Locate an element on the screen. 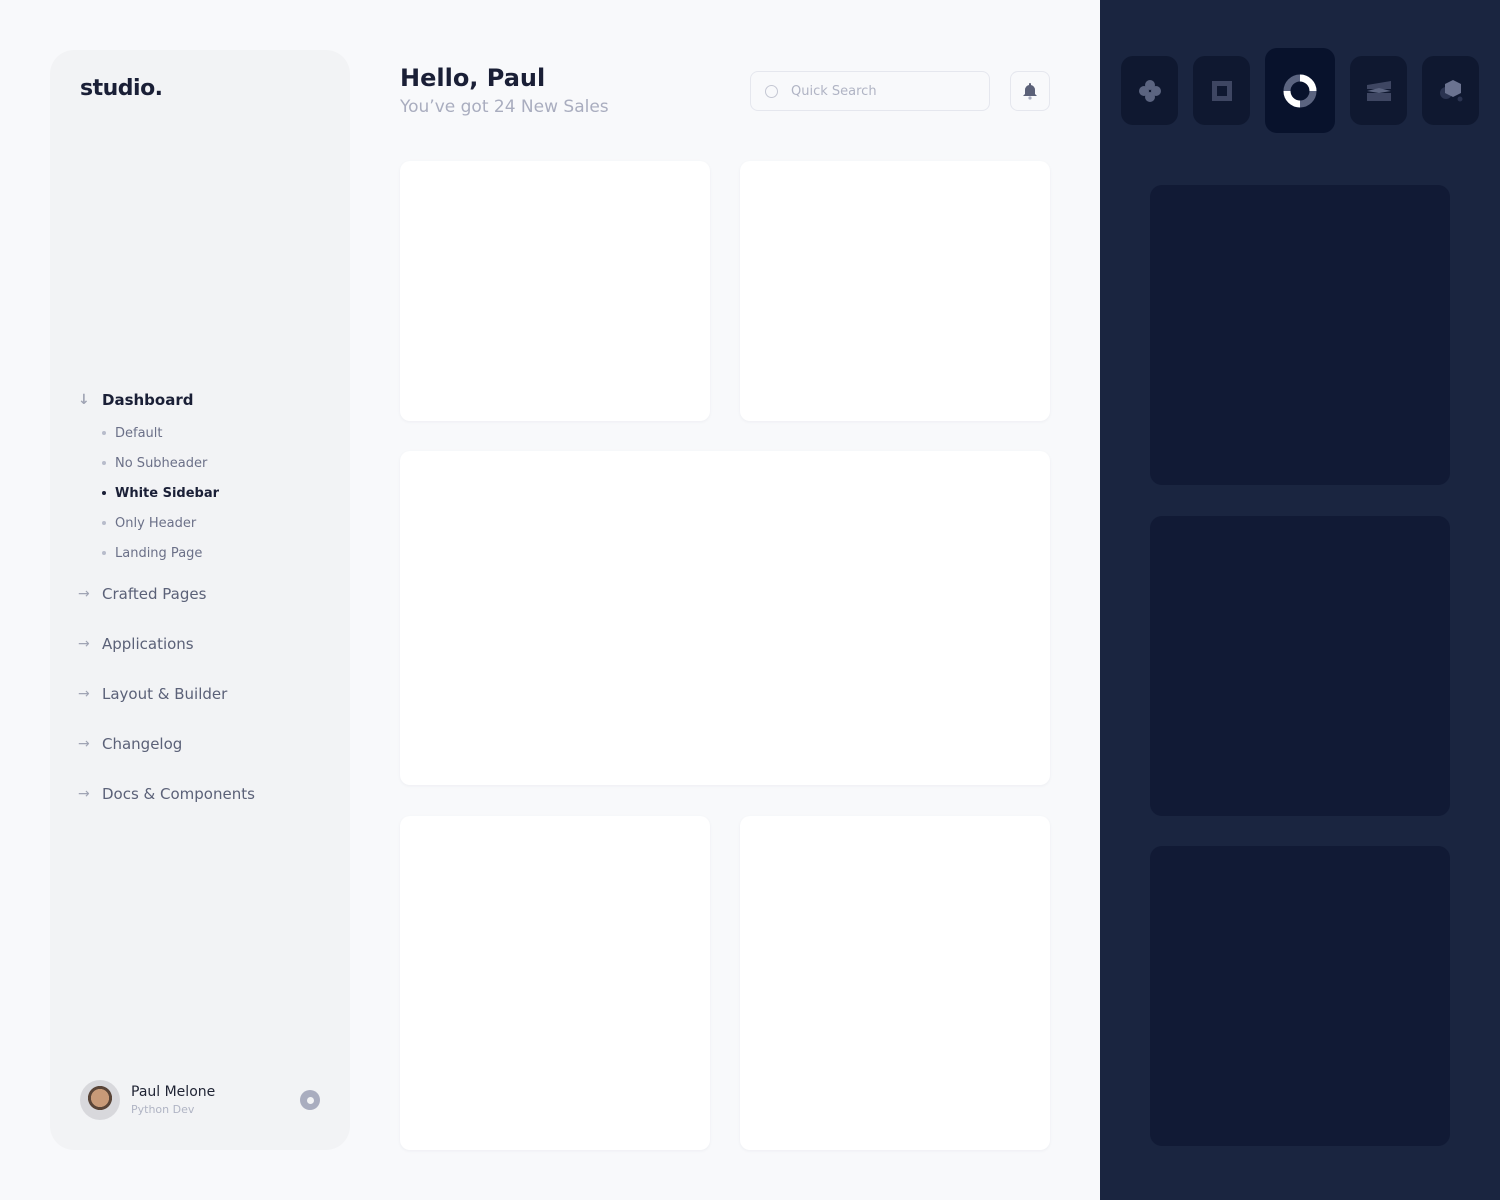  search-box is located at coordinates (870, 91).